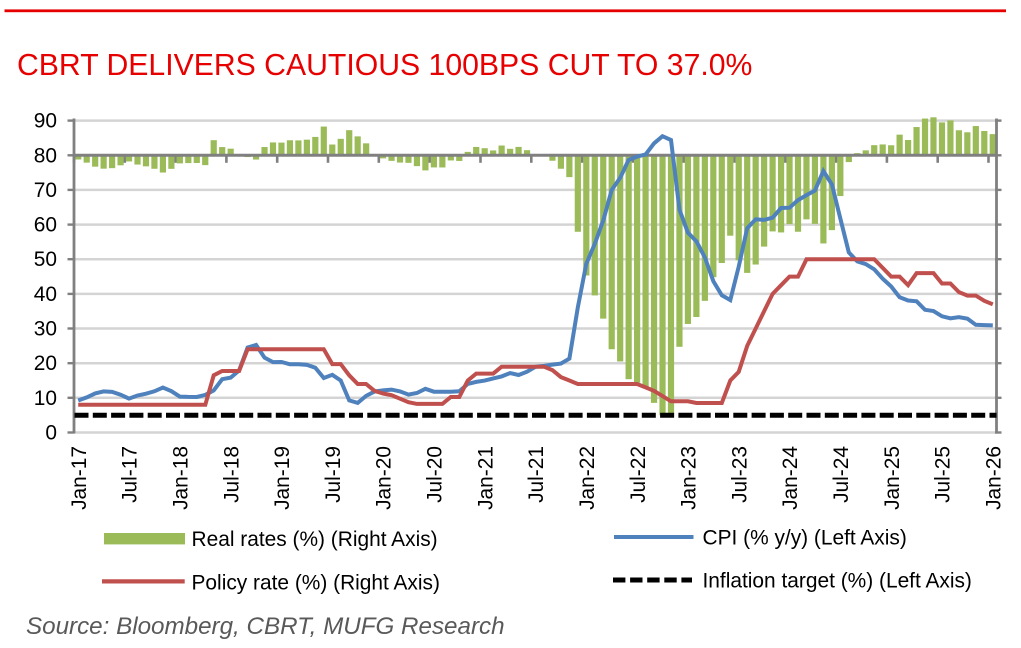 The width and height of the screenshot is (1021, 648). Describe the element at coordinates (45, 121) in the screenshot. I see `svg-text: 90` at that location.